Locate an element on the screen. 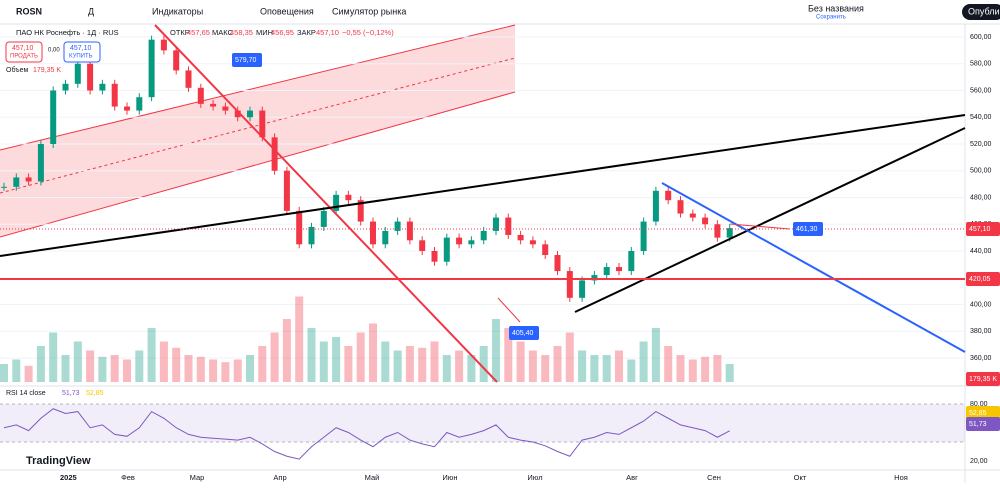 The width and height of the screenshot is (1000, 488). high-marker-bg is located at coordinates (247, 60).